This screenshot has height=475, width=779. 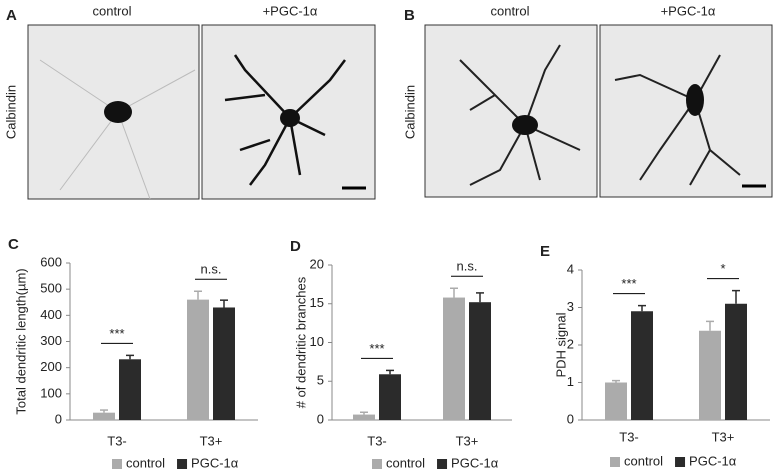 I want to click on panel-label: B, so click(x=409, y=15).